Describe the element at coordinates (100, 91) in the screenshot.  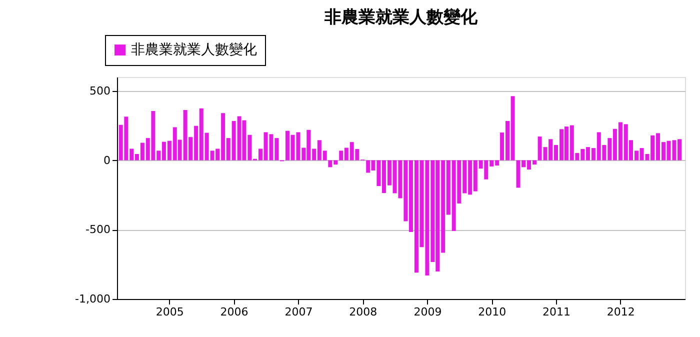
I see `y-tick-label: 500` at that location.